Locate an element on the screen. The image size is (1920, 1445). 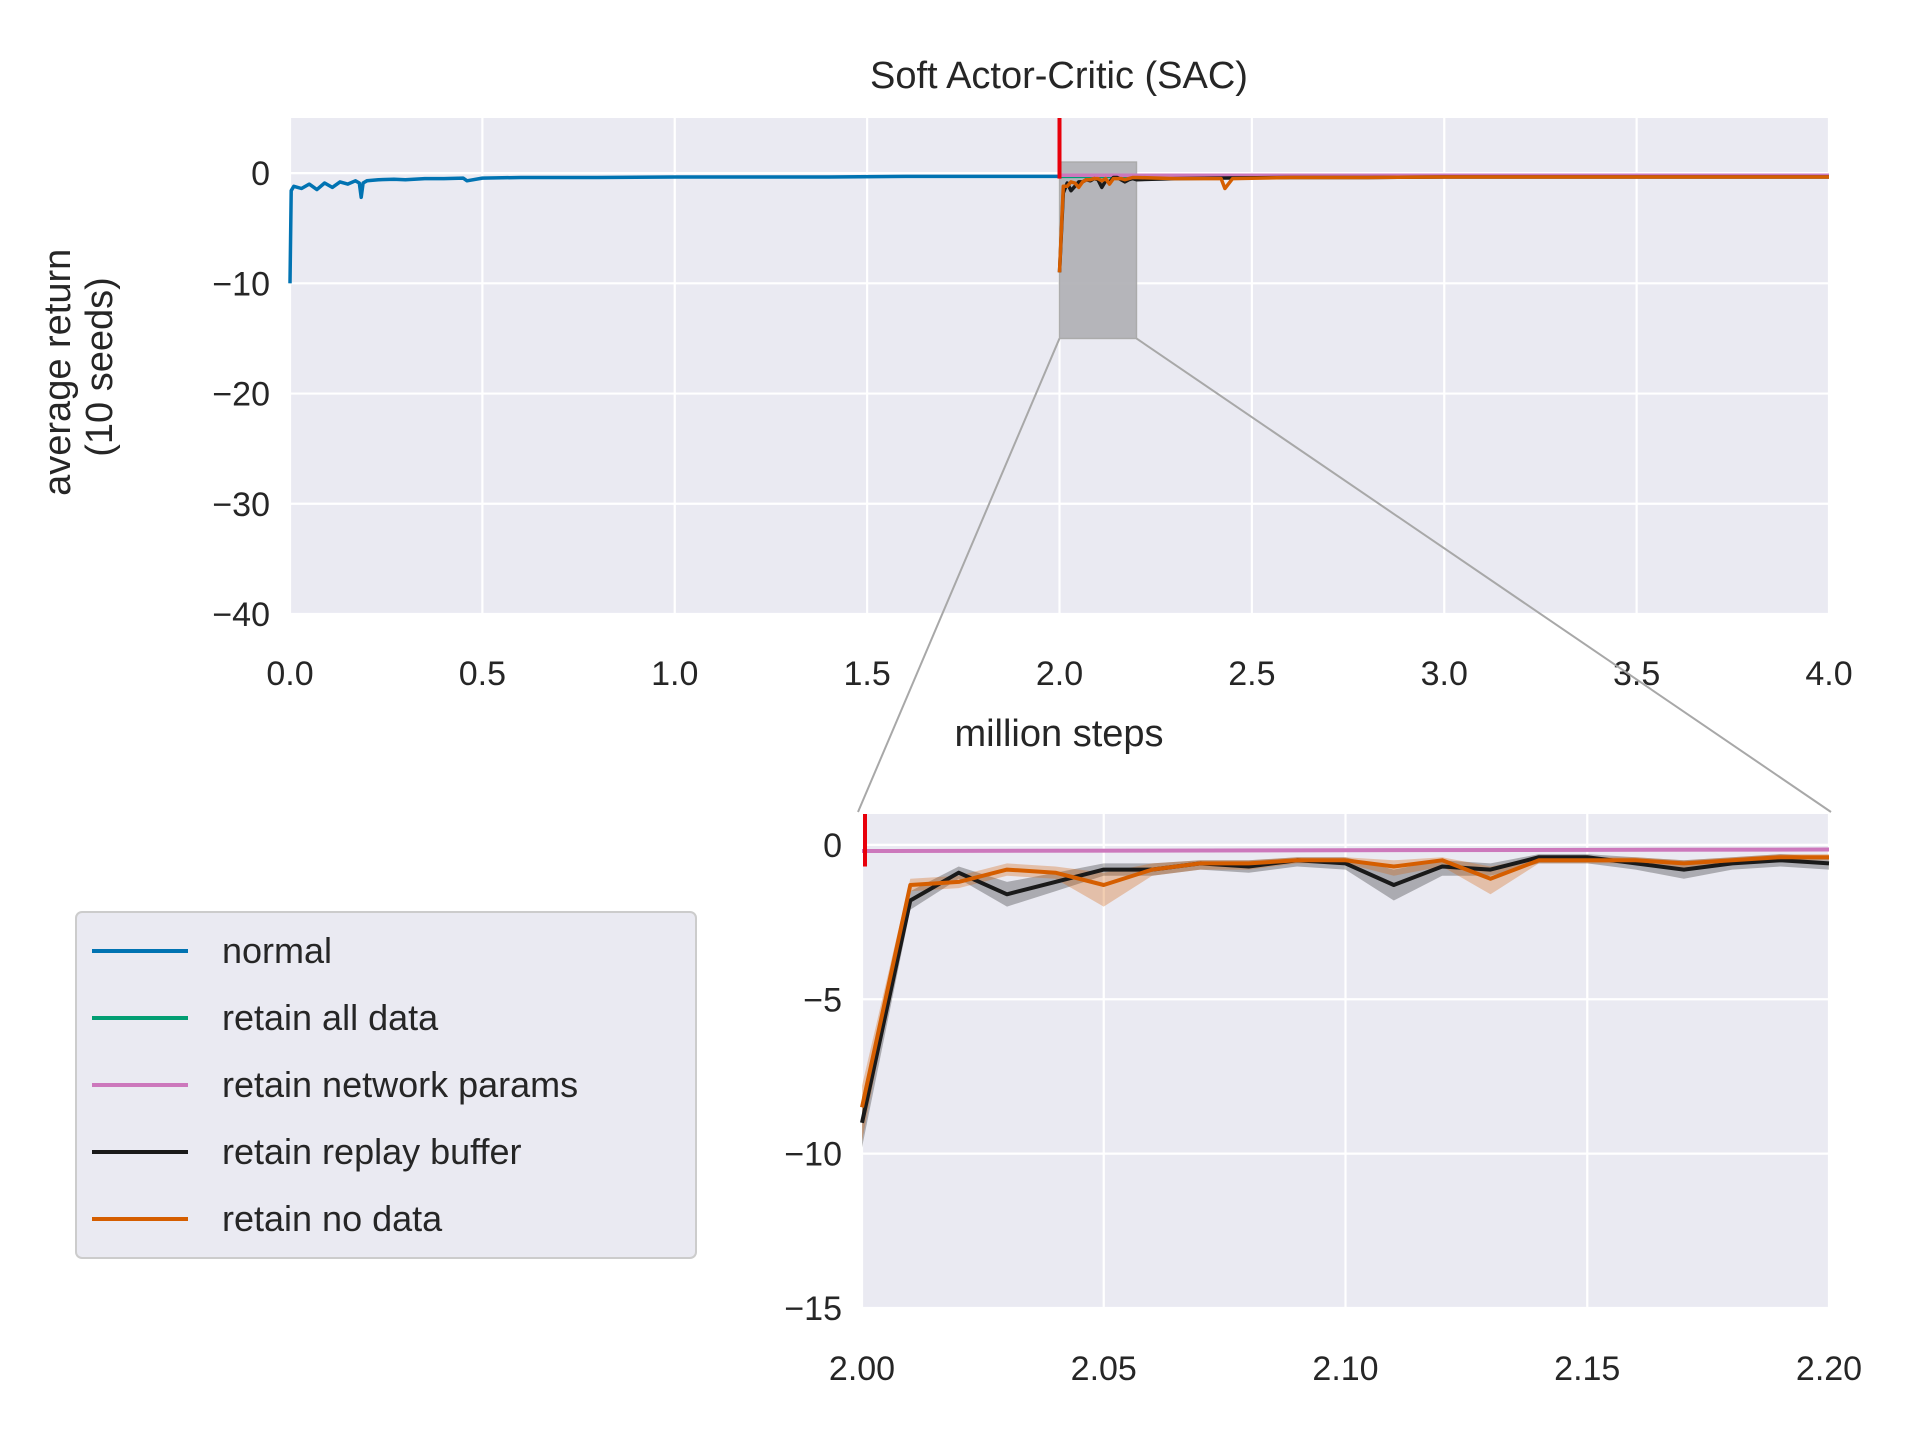
main-x-tick-label: 0.5 is located at coordinates (482, 674).